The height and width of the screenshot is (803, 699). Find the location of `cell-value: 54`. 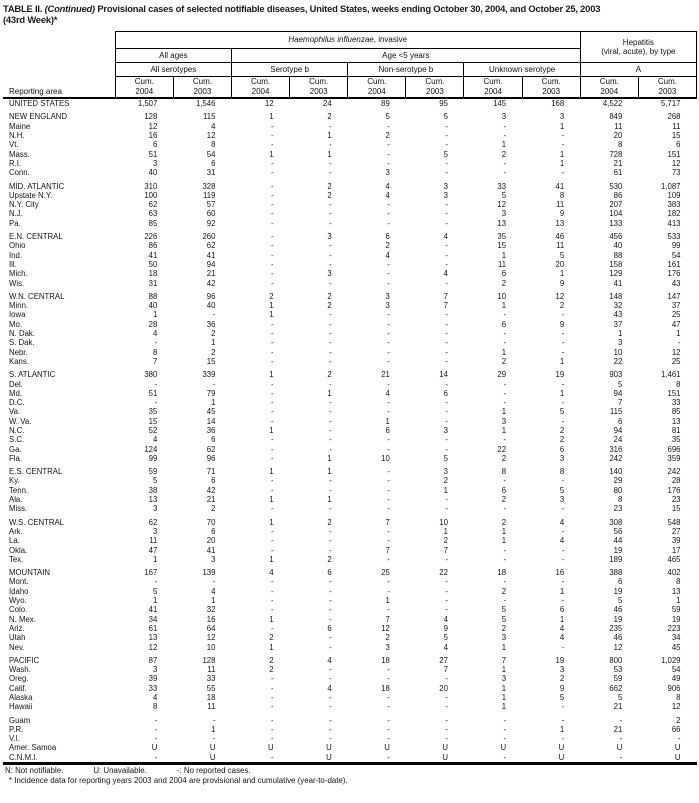

cell-value: 54 is located at coordinates (676, 255).